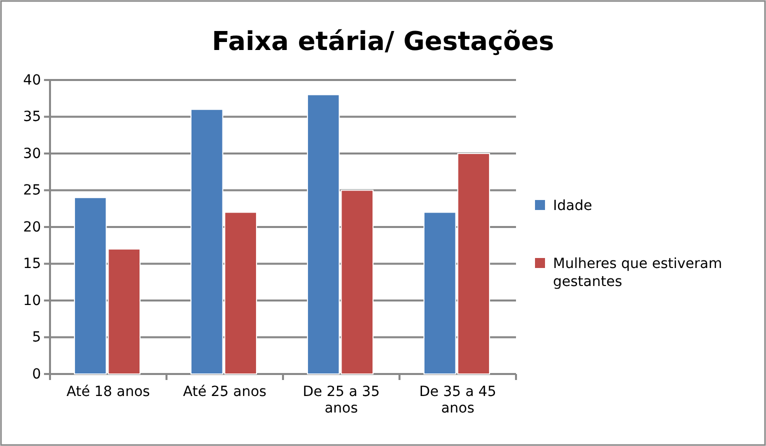 The image size is (766, 446). What do you see at coordinates (32, 154) in the screenshot?
I see `y-tick-label: 30` at bounding box center [32, 154].